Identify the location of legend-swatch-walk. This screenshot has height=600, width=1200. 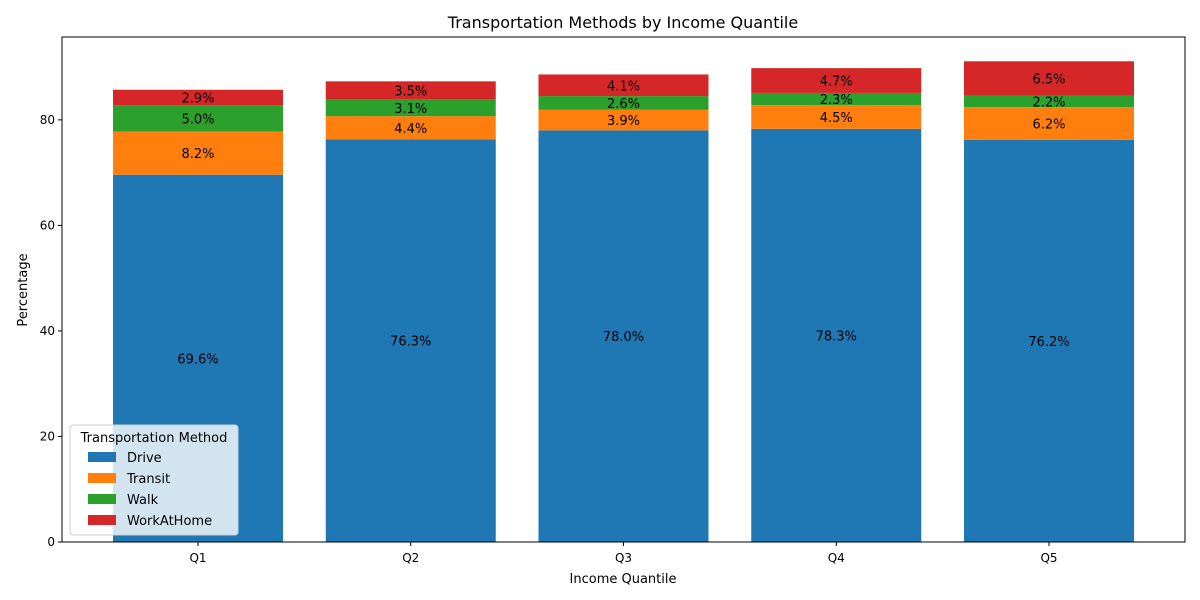
(102, 499).